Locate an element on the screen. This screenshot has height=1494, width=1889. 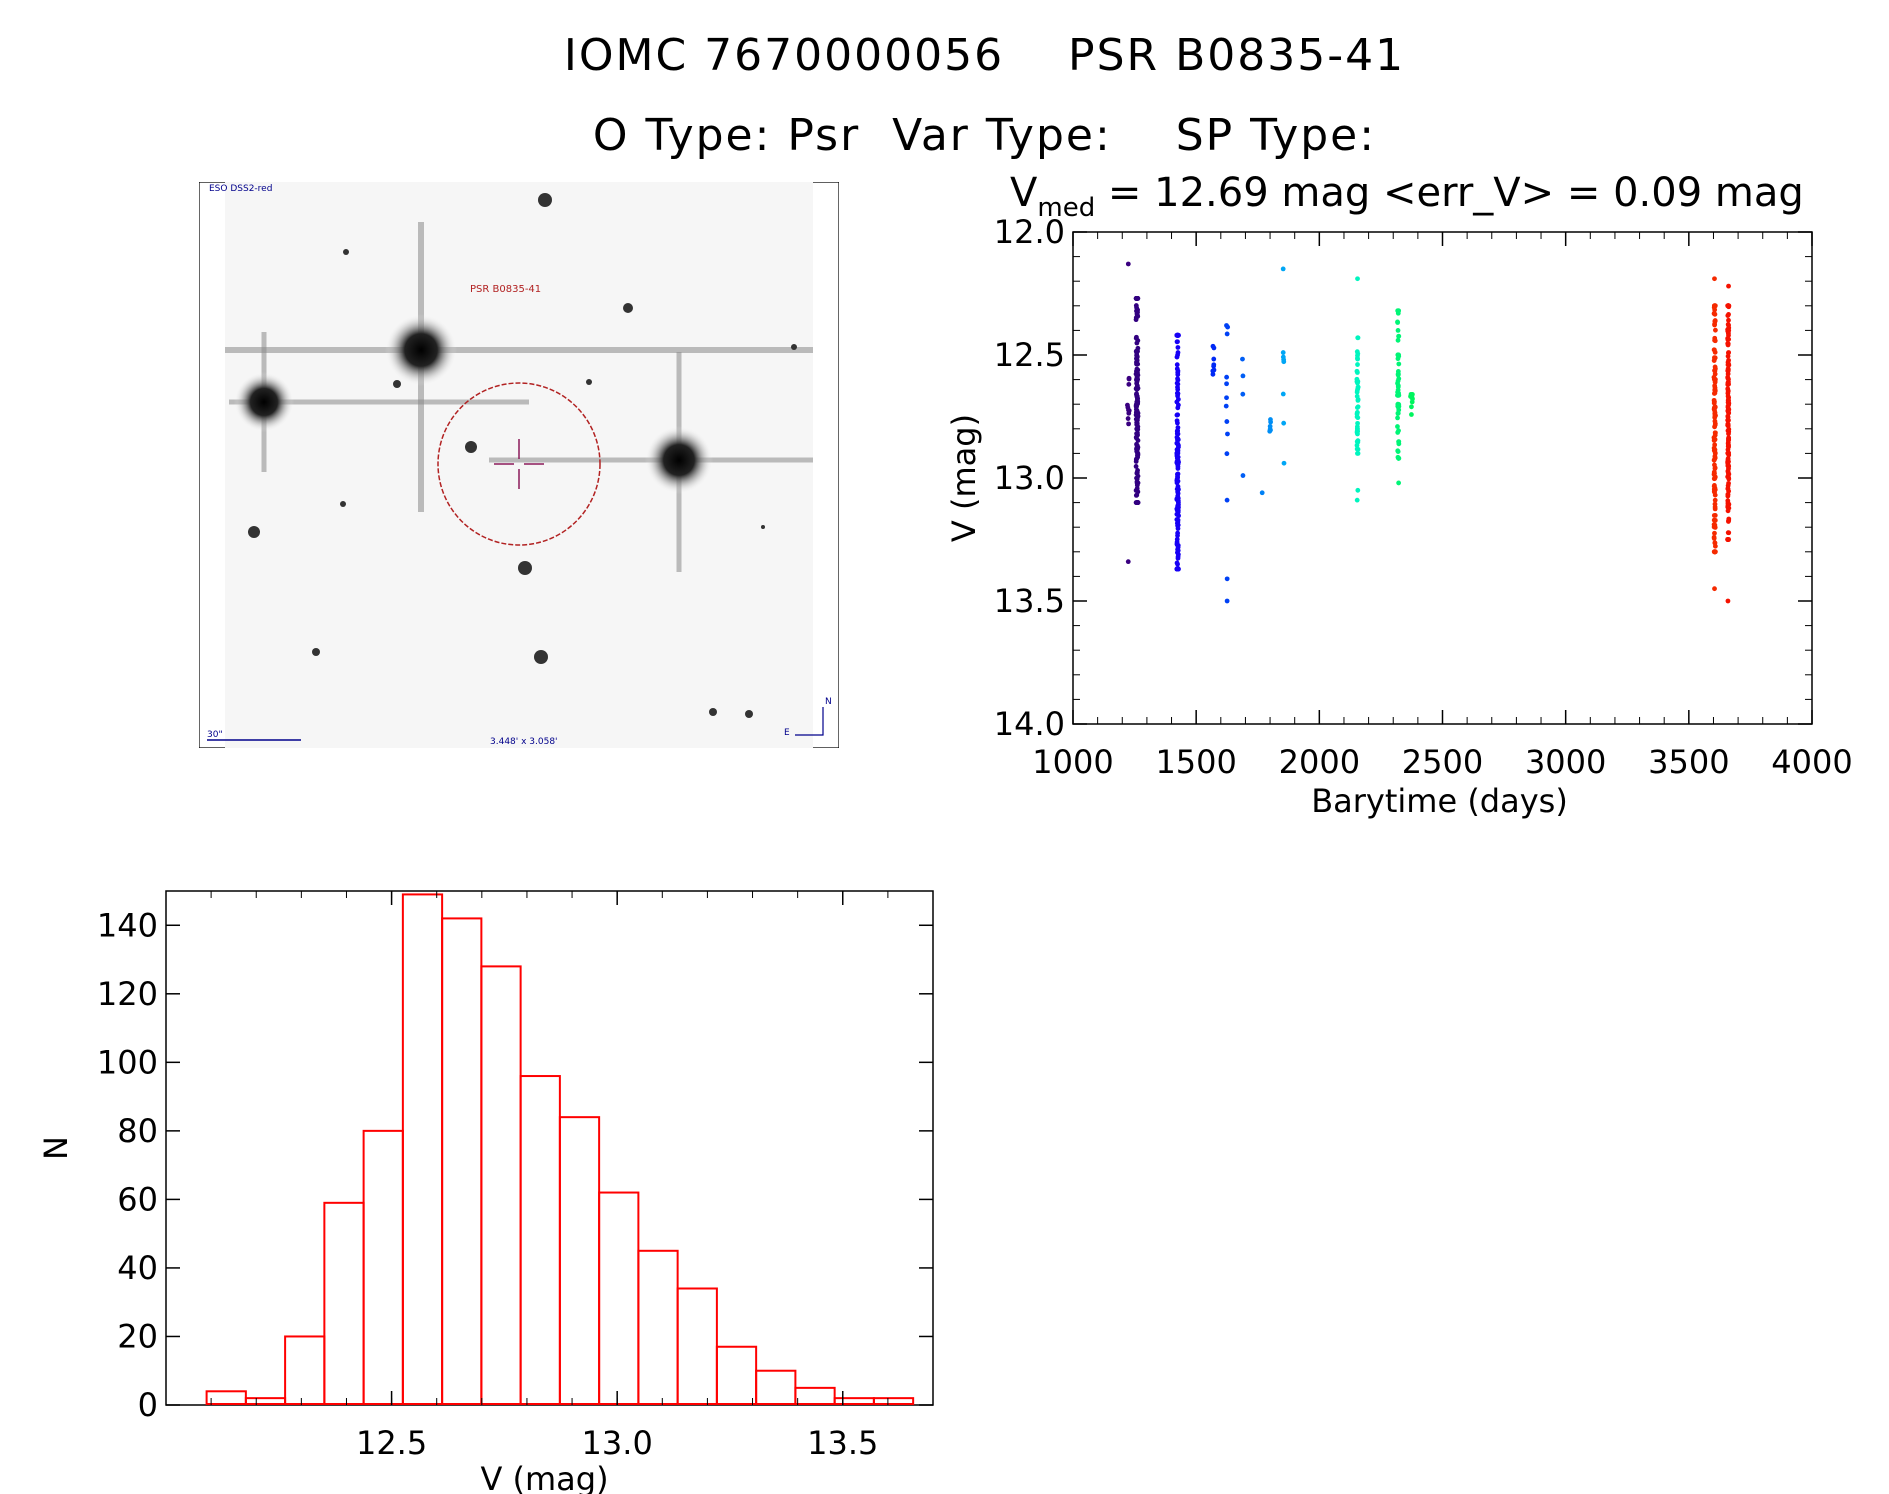
lc-y-tick-label: 12.5 is located at coordinates (1029, 355).